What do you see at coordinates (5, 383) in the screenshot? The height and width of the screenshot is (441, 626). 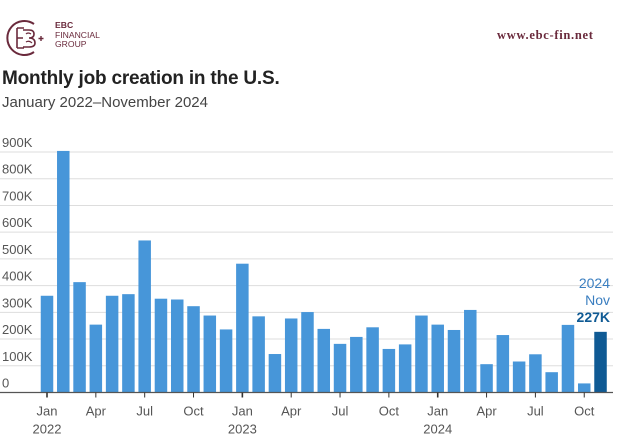 I see `y-tick-label: 0` at bounding box center [5, 383].